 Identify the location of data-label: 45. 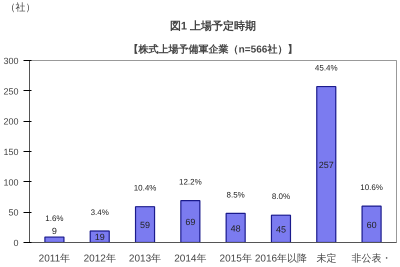
(281, 229).